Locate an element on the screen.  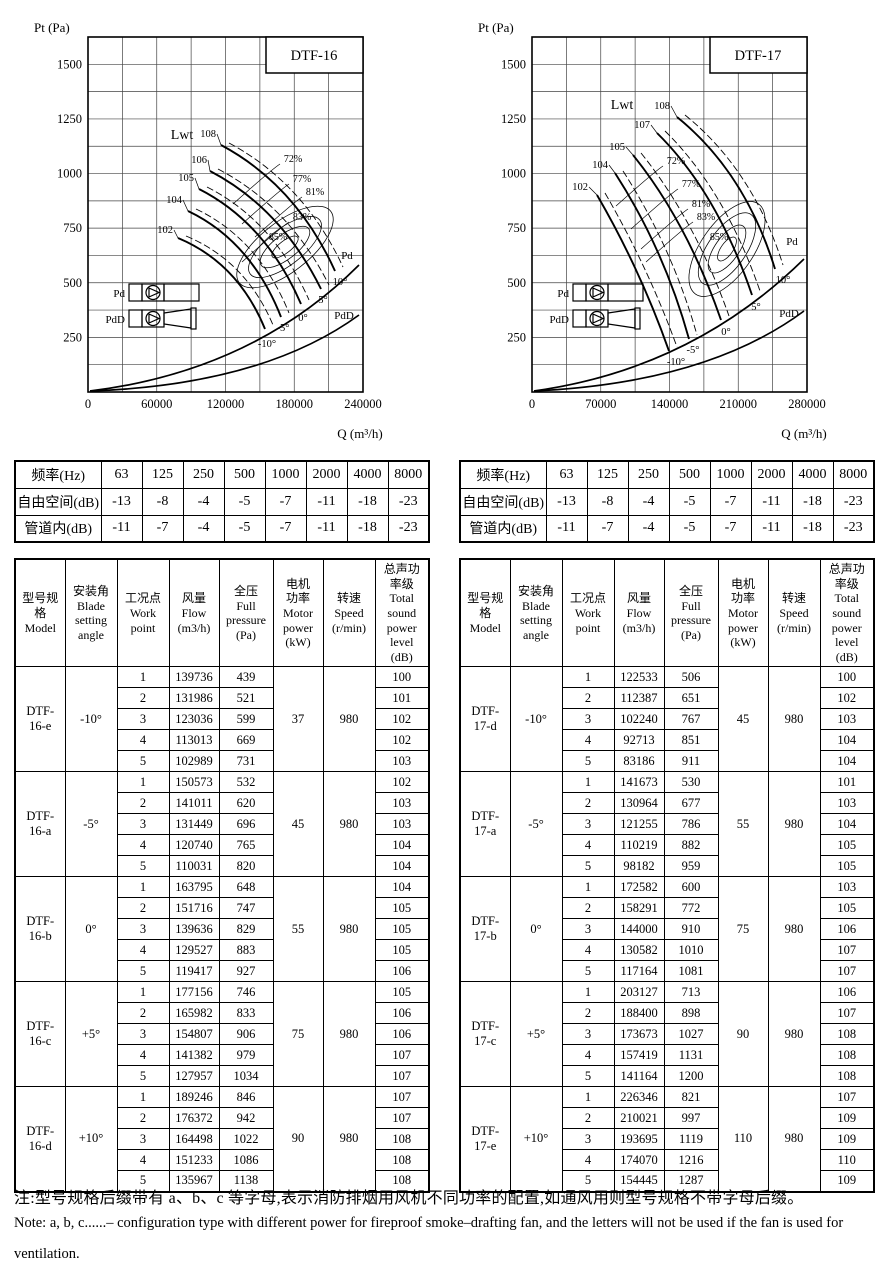
spec-data-row: 2 131986 521 101 is located at coordinates (222, 698).